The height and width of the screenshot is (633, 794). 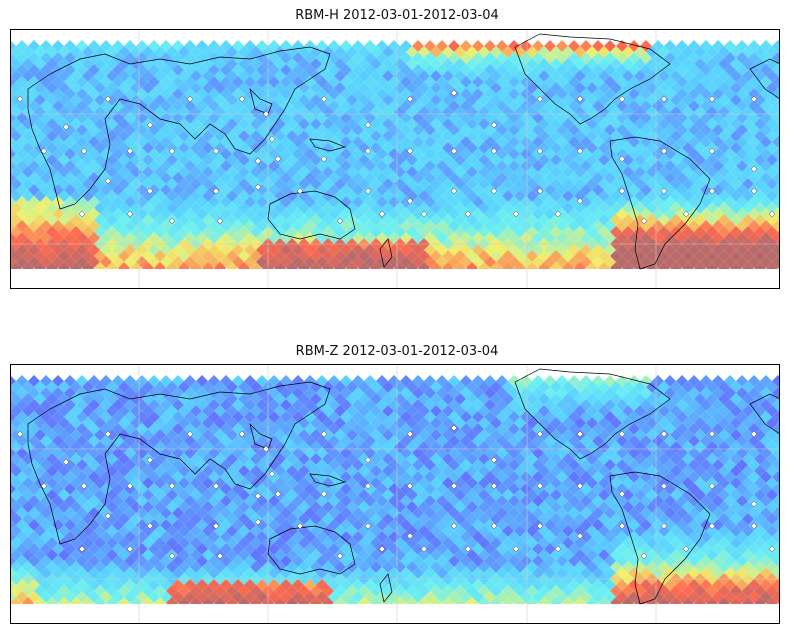 I want to click on rbm-z-lower-blank, so click(x=395, y=614).